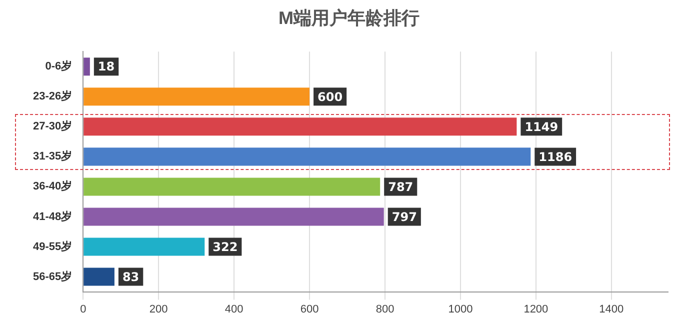  I want to click on data-label: 600, so click(330, 97).